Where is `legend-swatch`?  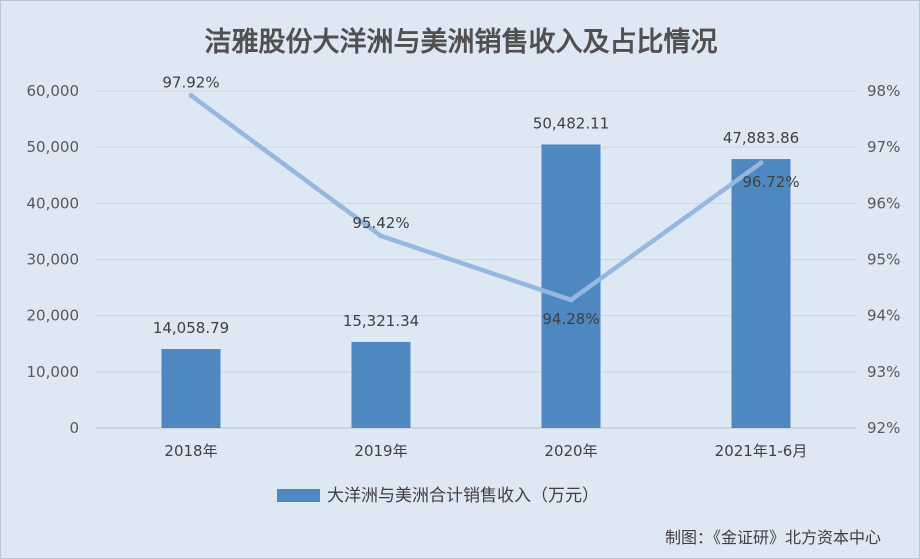
legend-swatch is located at coordinates (298, 495).